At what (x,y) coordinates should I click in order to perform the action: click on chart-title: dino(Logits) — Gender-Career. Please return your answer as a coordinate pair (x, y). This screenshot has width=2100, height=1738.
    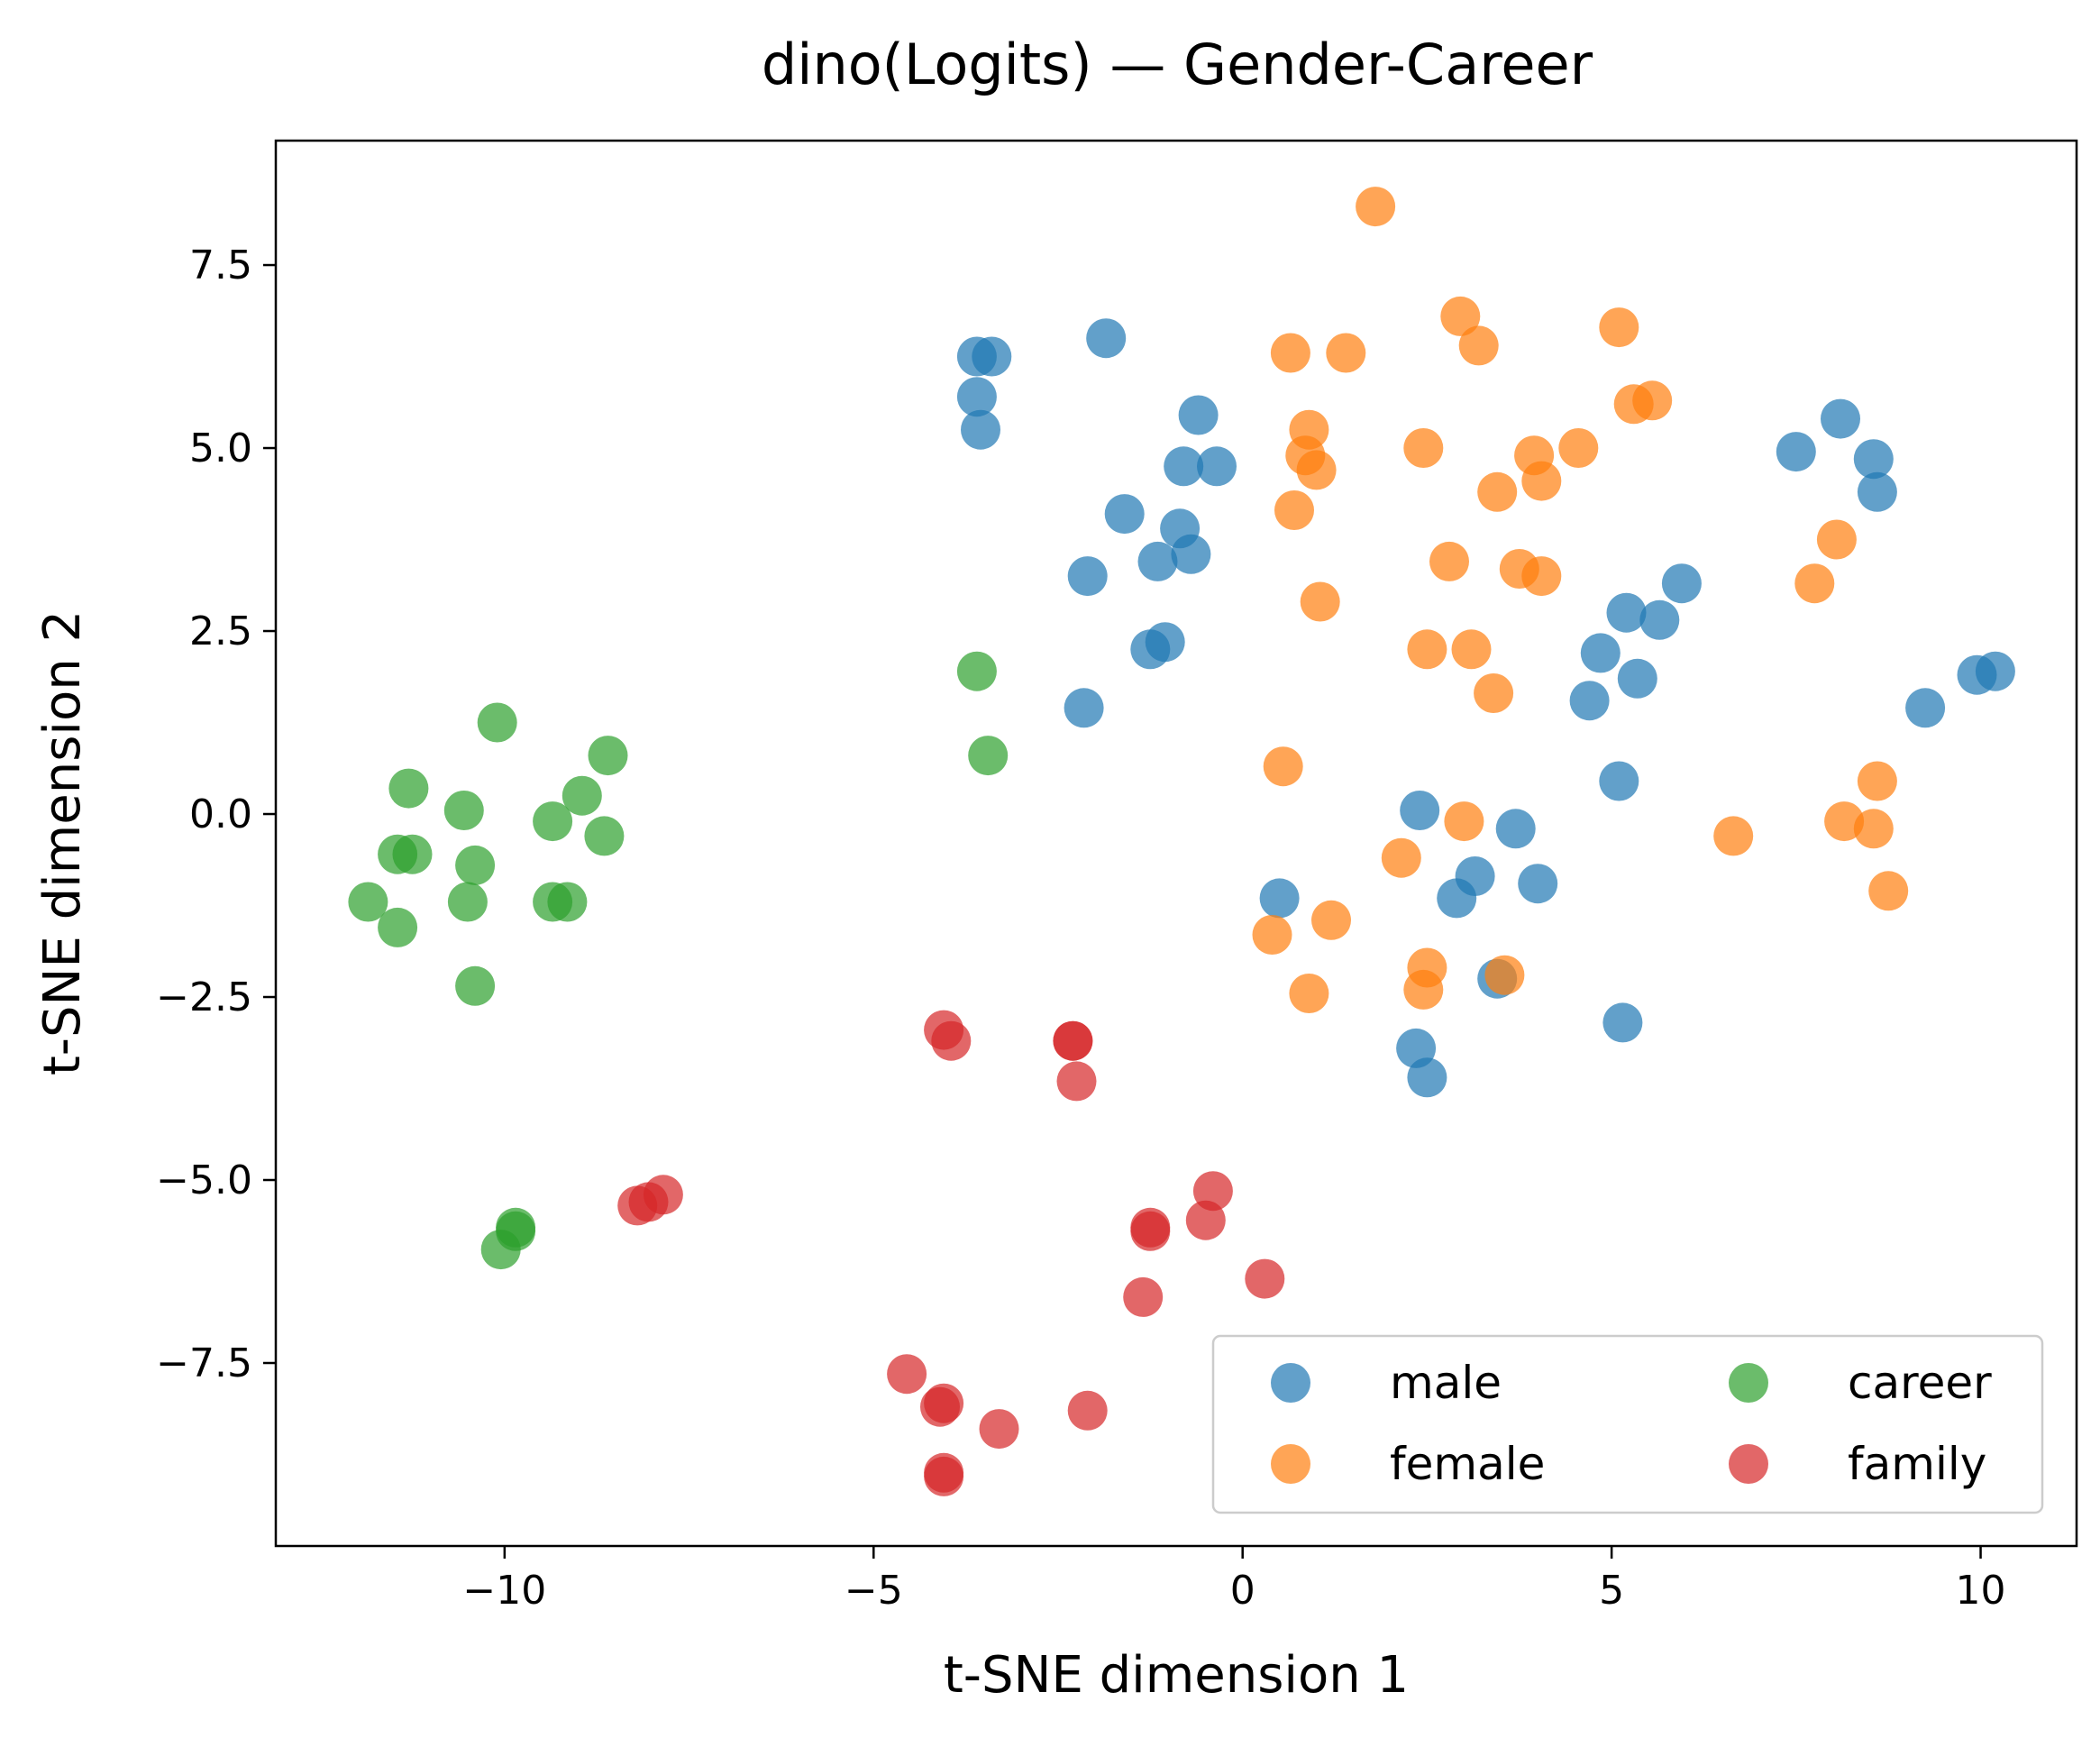
    Looking at the image, I should click on (1177, 64).